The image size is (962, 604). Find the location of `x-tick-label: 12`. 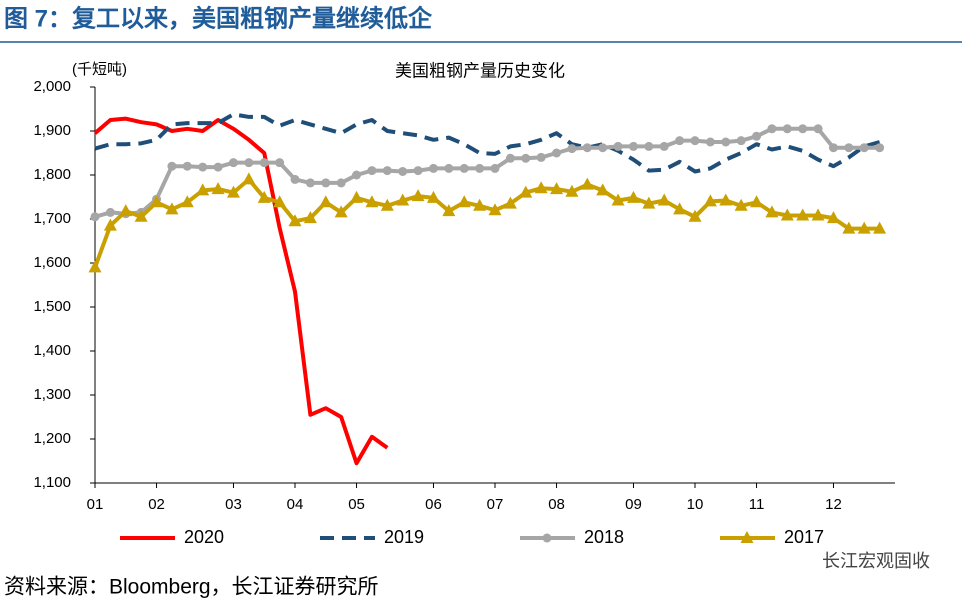

x-tick-label: 12 is located at coordinates (833, 504).